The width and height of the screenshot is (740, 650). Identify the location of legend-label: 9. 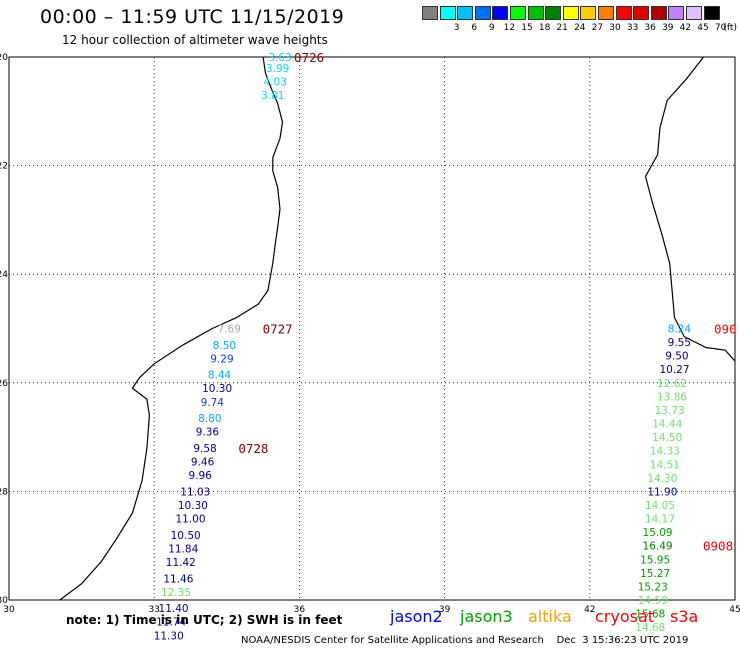
(491, 28).